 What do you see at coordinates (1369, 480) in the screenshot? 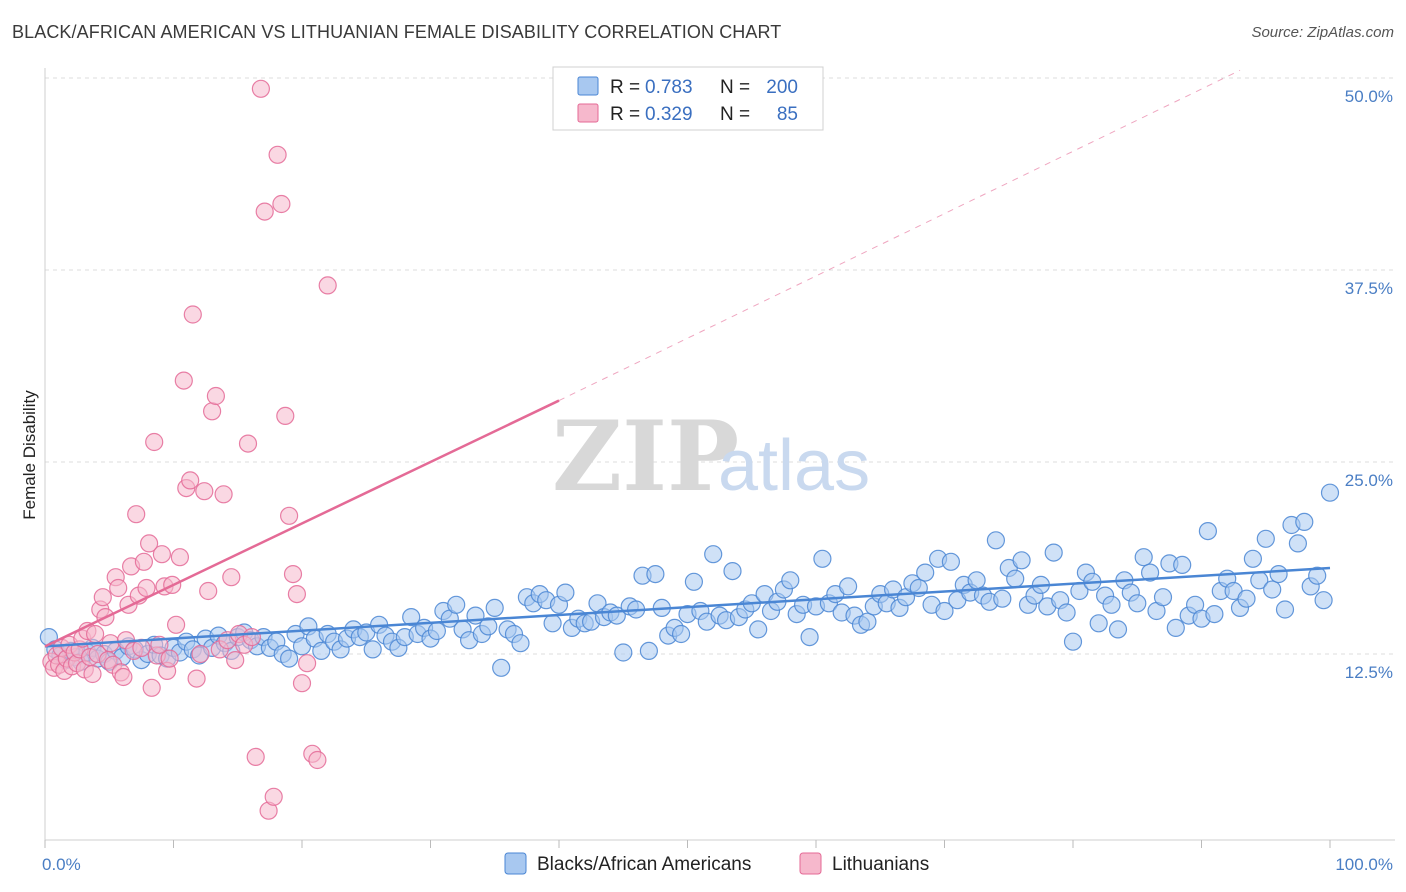
I see `y-tick-label-1: 25.0%` at bounding box center [1369, 480].